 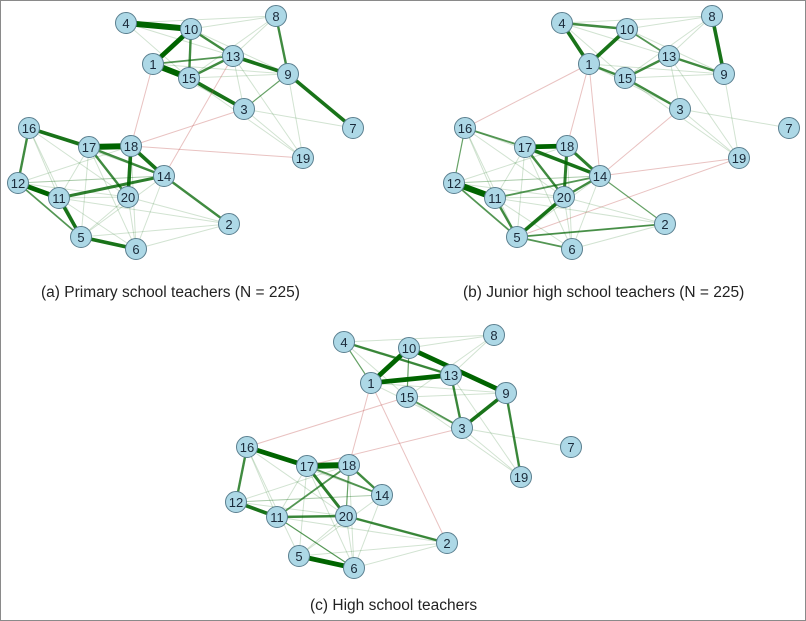 What do you see at coordinates (394, 605) in the screenshot?
I see `caption-c: (c) High school teachers` at bounding box center [394, 605].